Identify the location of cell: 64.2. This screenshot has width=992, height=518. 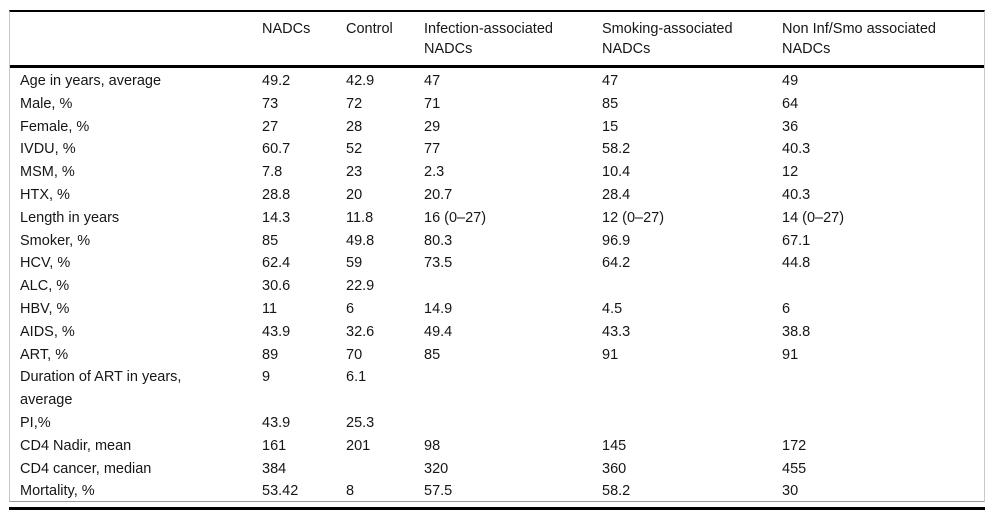
(616, 263).